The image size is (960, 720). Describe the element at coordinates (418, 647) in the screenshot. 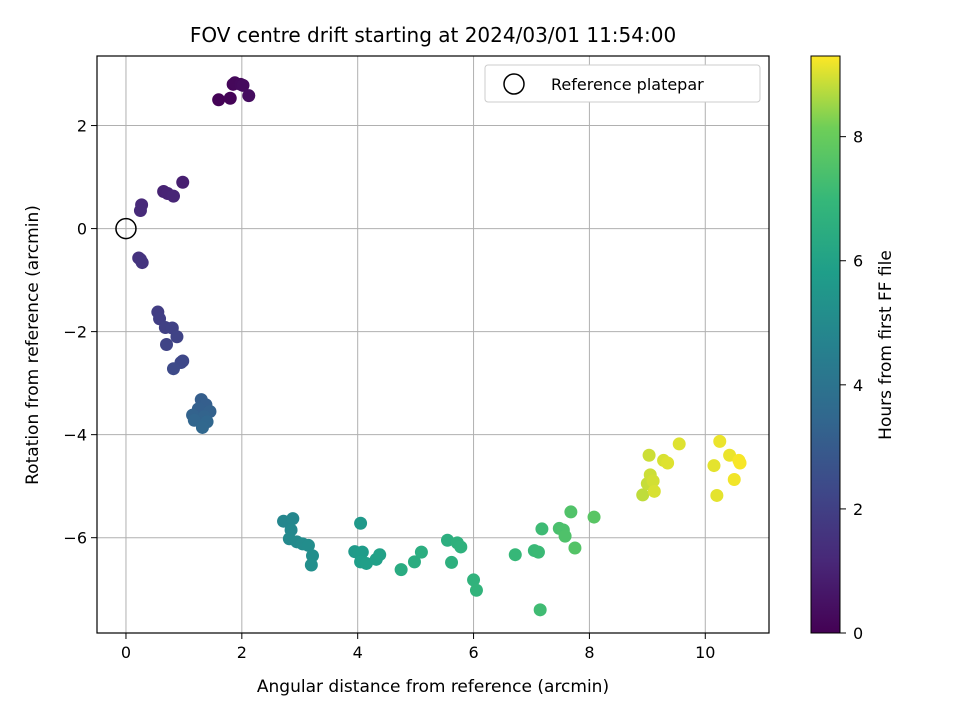

I see `x-axis-ticks: 0 2 4 6 8 10` at that location.